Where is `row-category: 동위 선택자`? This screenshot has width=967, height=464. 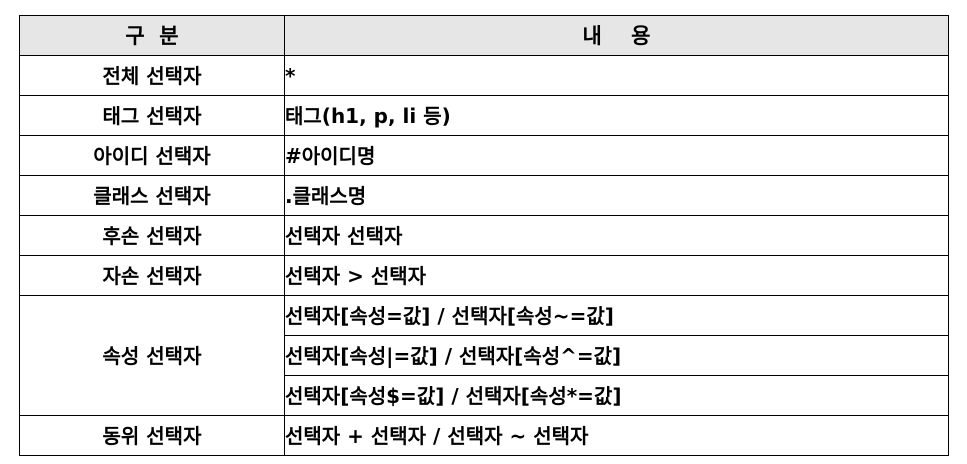
row-category: 동위 선택자 is located at coordinates (152, 435).